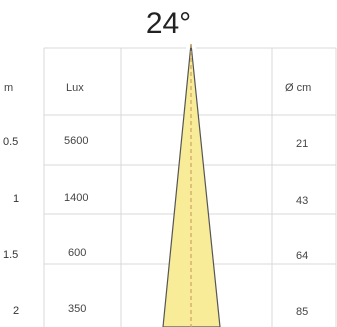 The height and width of the screenshot is (327, 337). I want to click on beam-angle-title: 24°, so click(168, 23).